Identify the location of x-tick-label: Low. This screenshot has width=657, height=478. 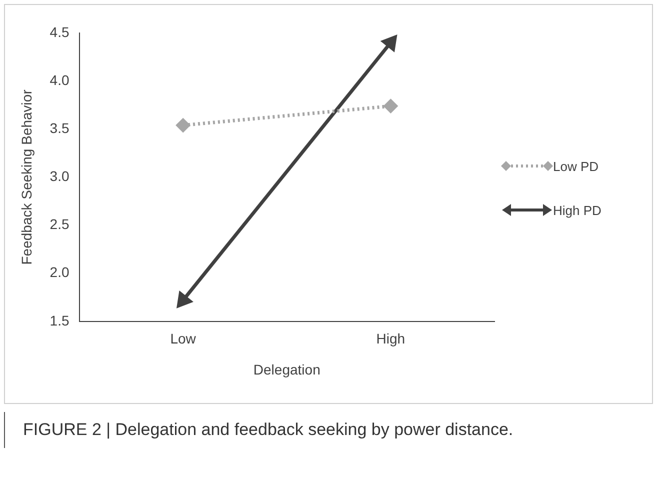
(183, 338).